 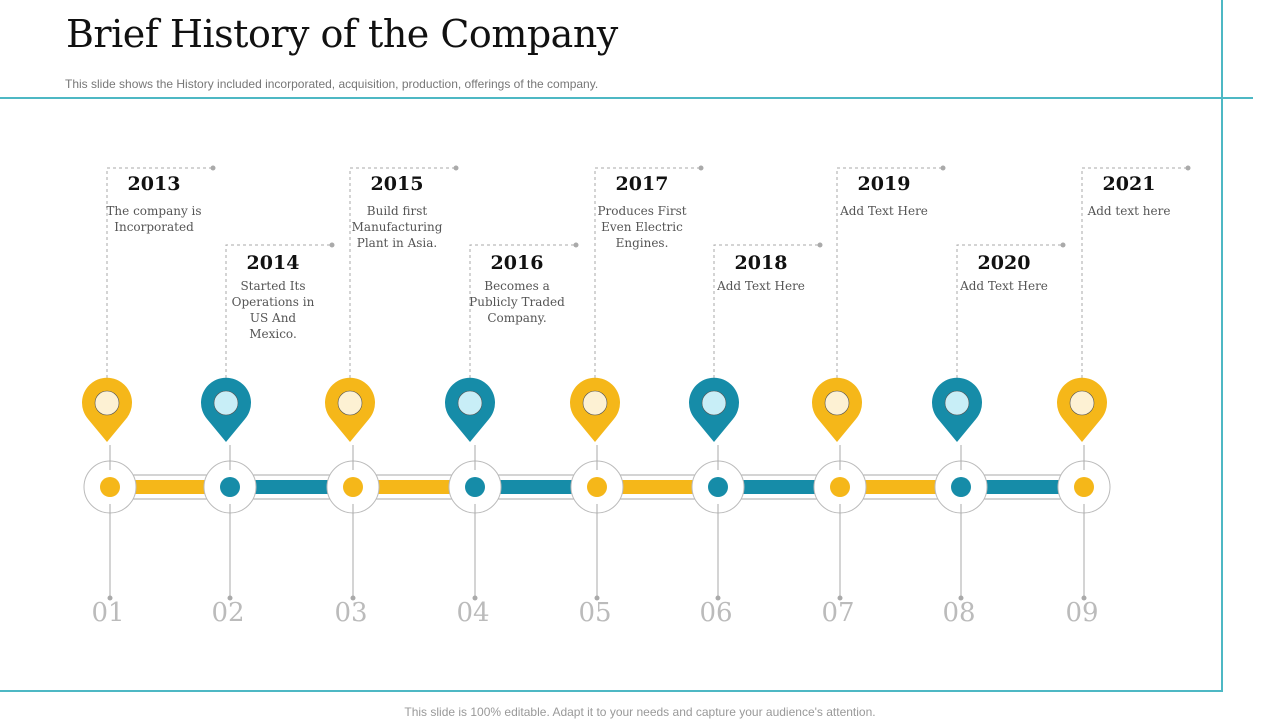 I want to click on timeline-event-2016: 2016 Becomes a Publicly Traded Company., so click(x=517, y=289).